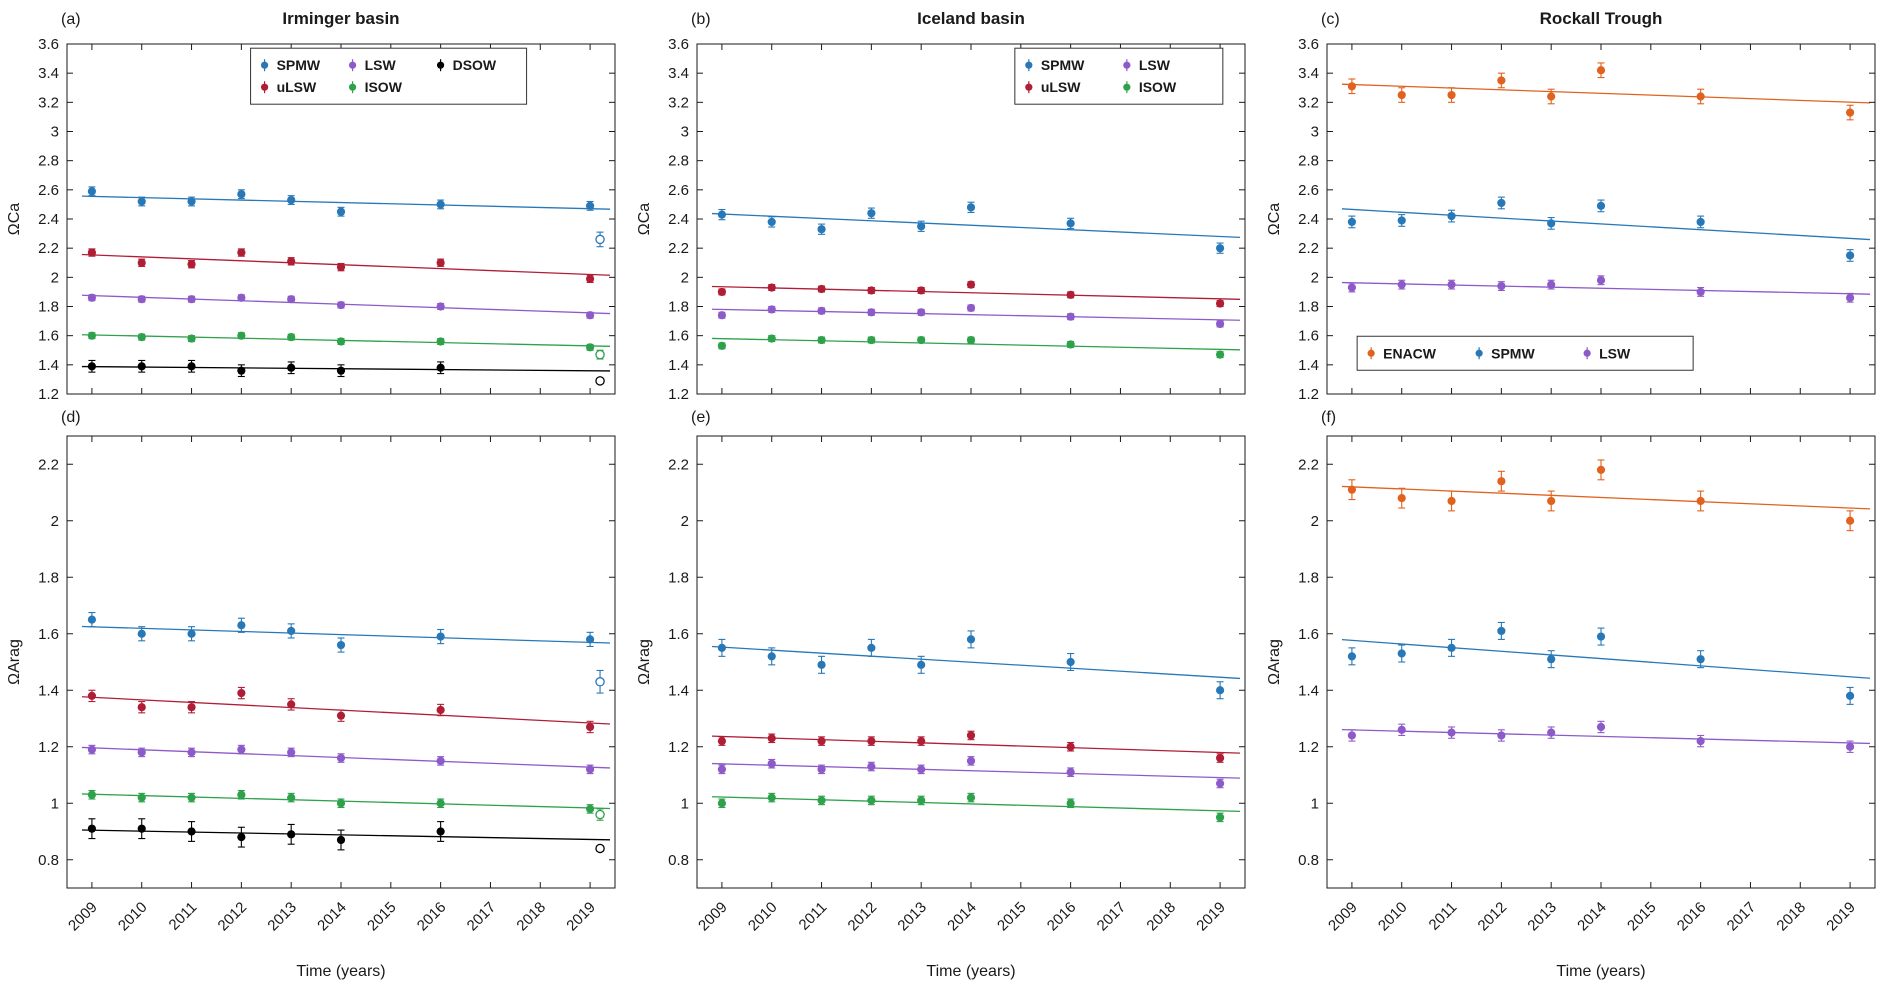  What do you see at coordinates (48, 102) in the screenshot?
I see `y-tick-label: 3.2` at bounding box center [48, 102].